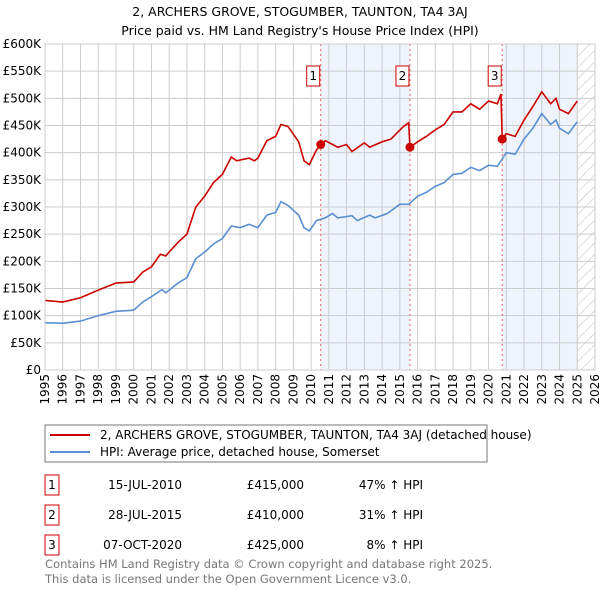 Image resolution: width=600 pixels, height=590 pixels. I want to click on sale-row: 2 28-JUL-2015 £410,000 31% ↑ HPI, so click(233, 515).